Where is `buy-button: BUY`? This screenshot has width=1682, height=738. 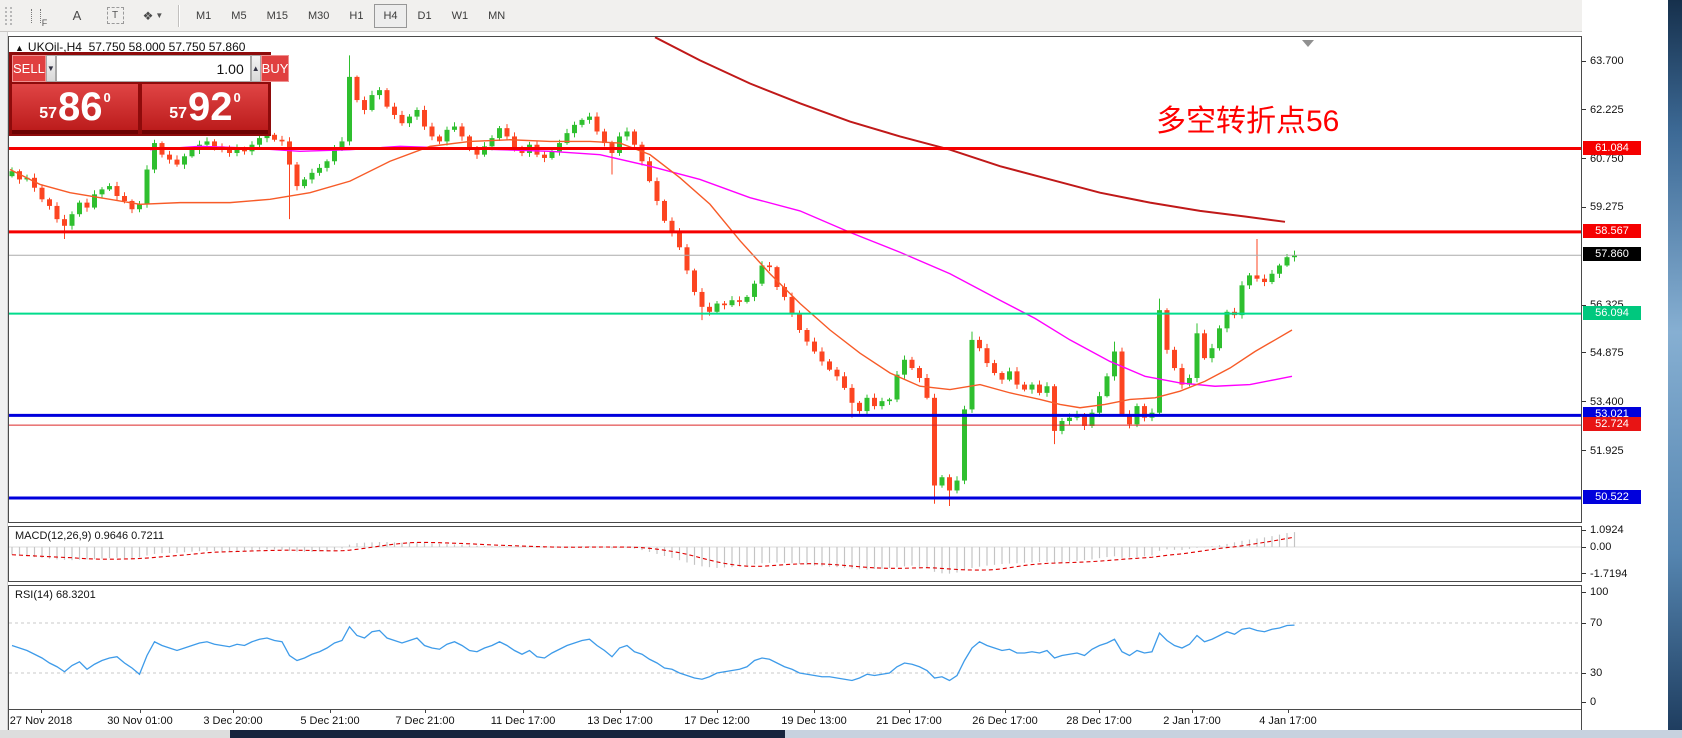
buy-button: BUY is located at coordinates (275, 68).